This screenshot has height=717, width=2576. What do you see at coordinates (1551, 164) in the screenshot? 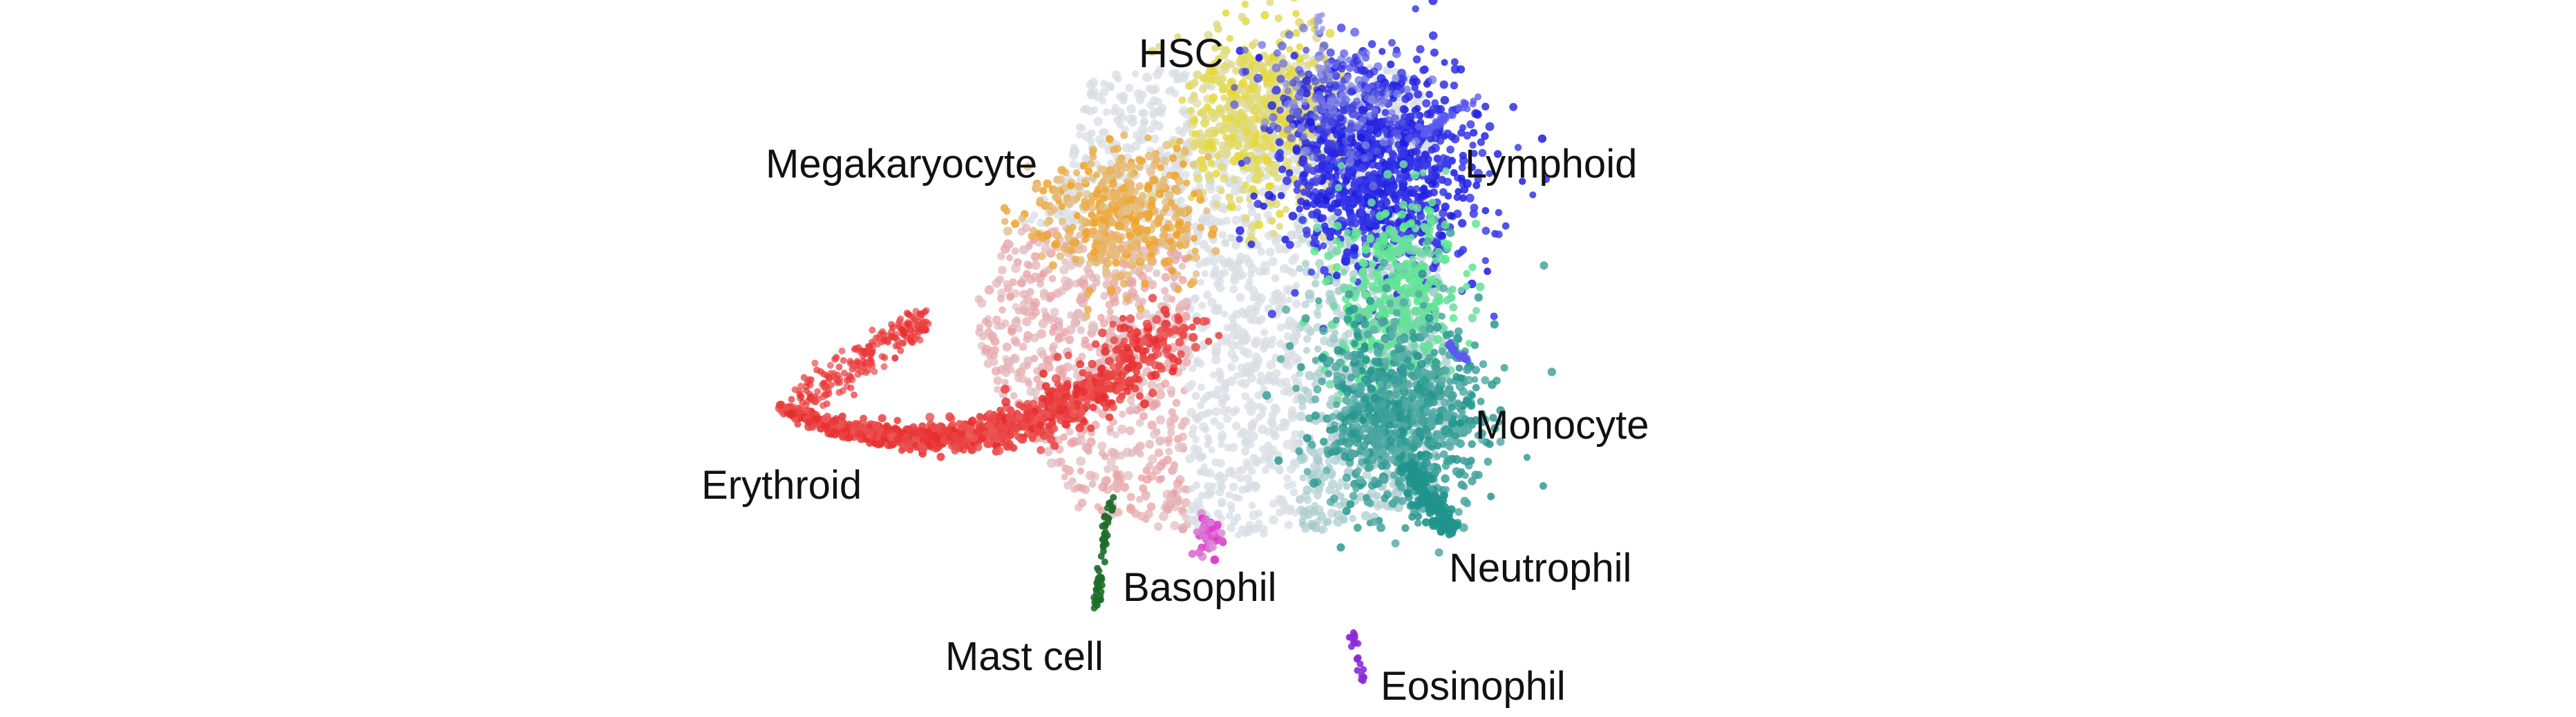
I see `label-lymphoid: Lymphoid` at bounding box center [1551, 164].